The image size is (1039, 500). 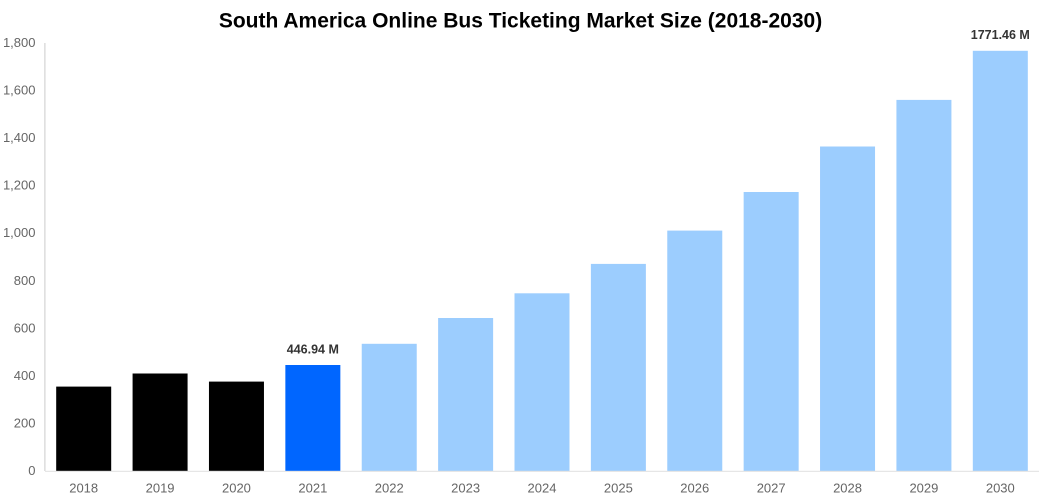 I want to click on svg-text: 2022, so click(x=389, y=488).